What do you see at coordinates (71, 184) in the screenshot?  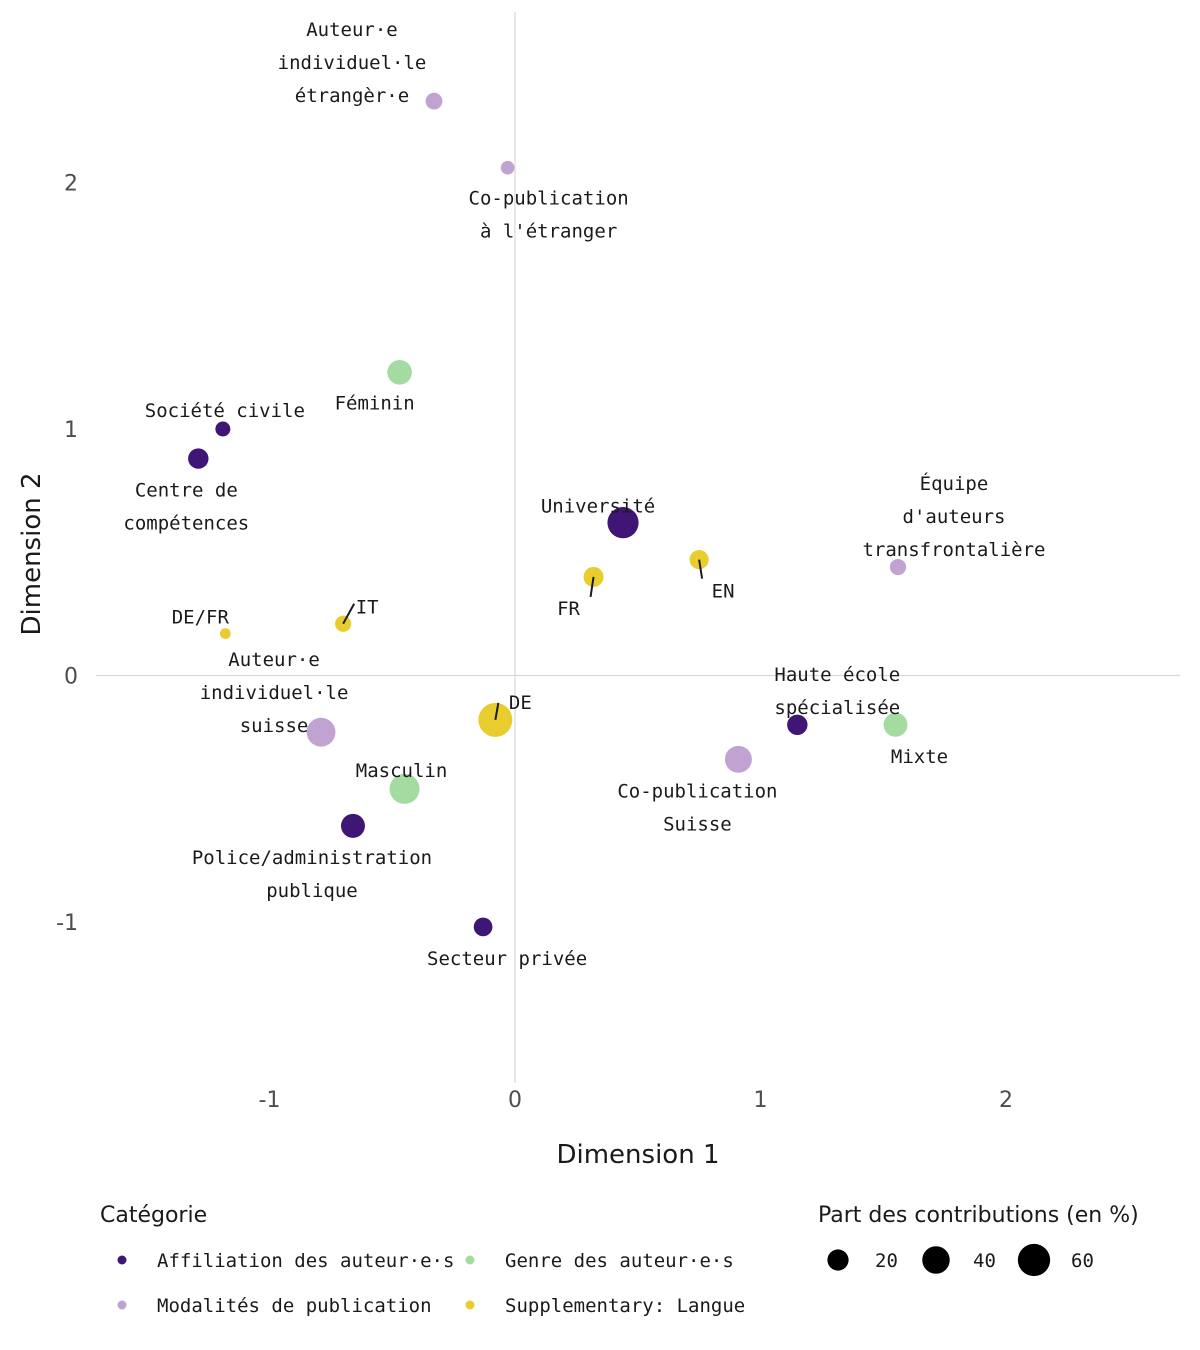 I see `y-tick-label: 2` at bounding box center [71, 184].